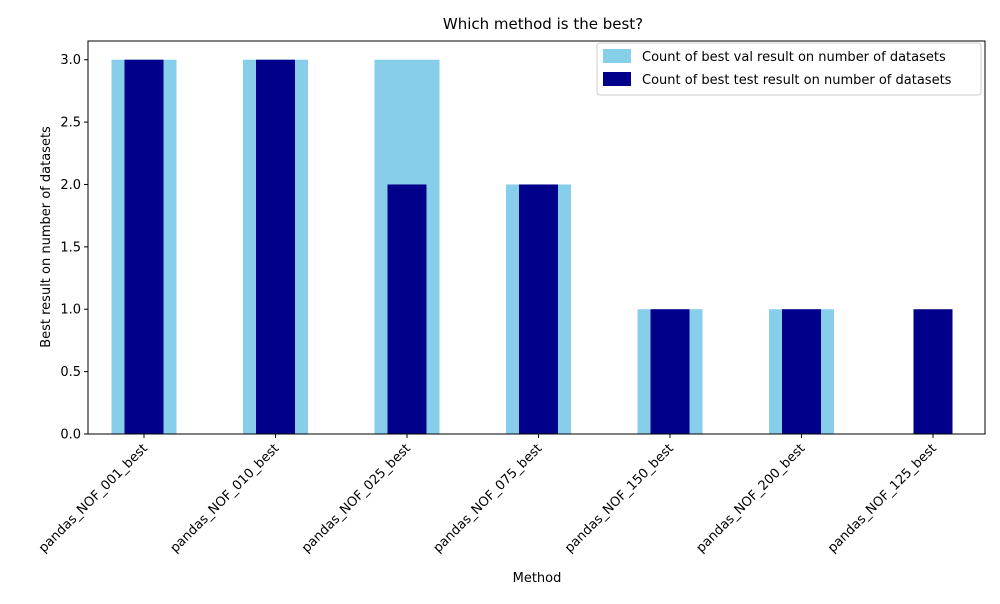  Describe the element at coordinates (488, 498) in the screenshot. I see `x-tick-label: pandas_NOF_075_best` at that location.